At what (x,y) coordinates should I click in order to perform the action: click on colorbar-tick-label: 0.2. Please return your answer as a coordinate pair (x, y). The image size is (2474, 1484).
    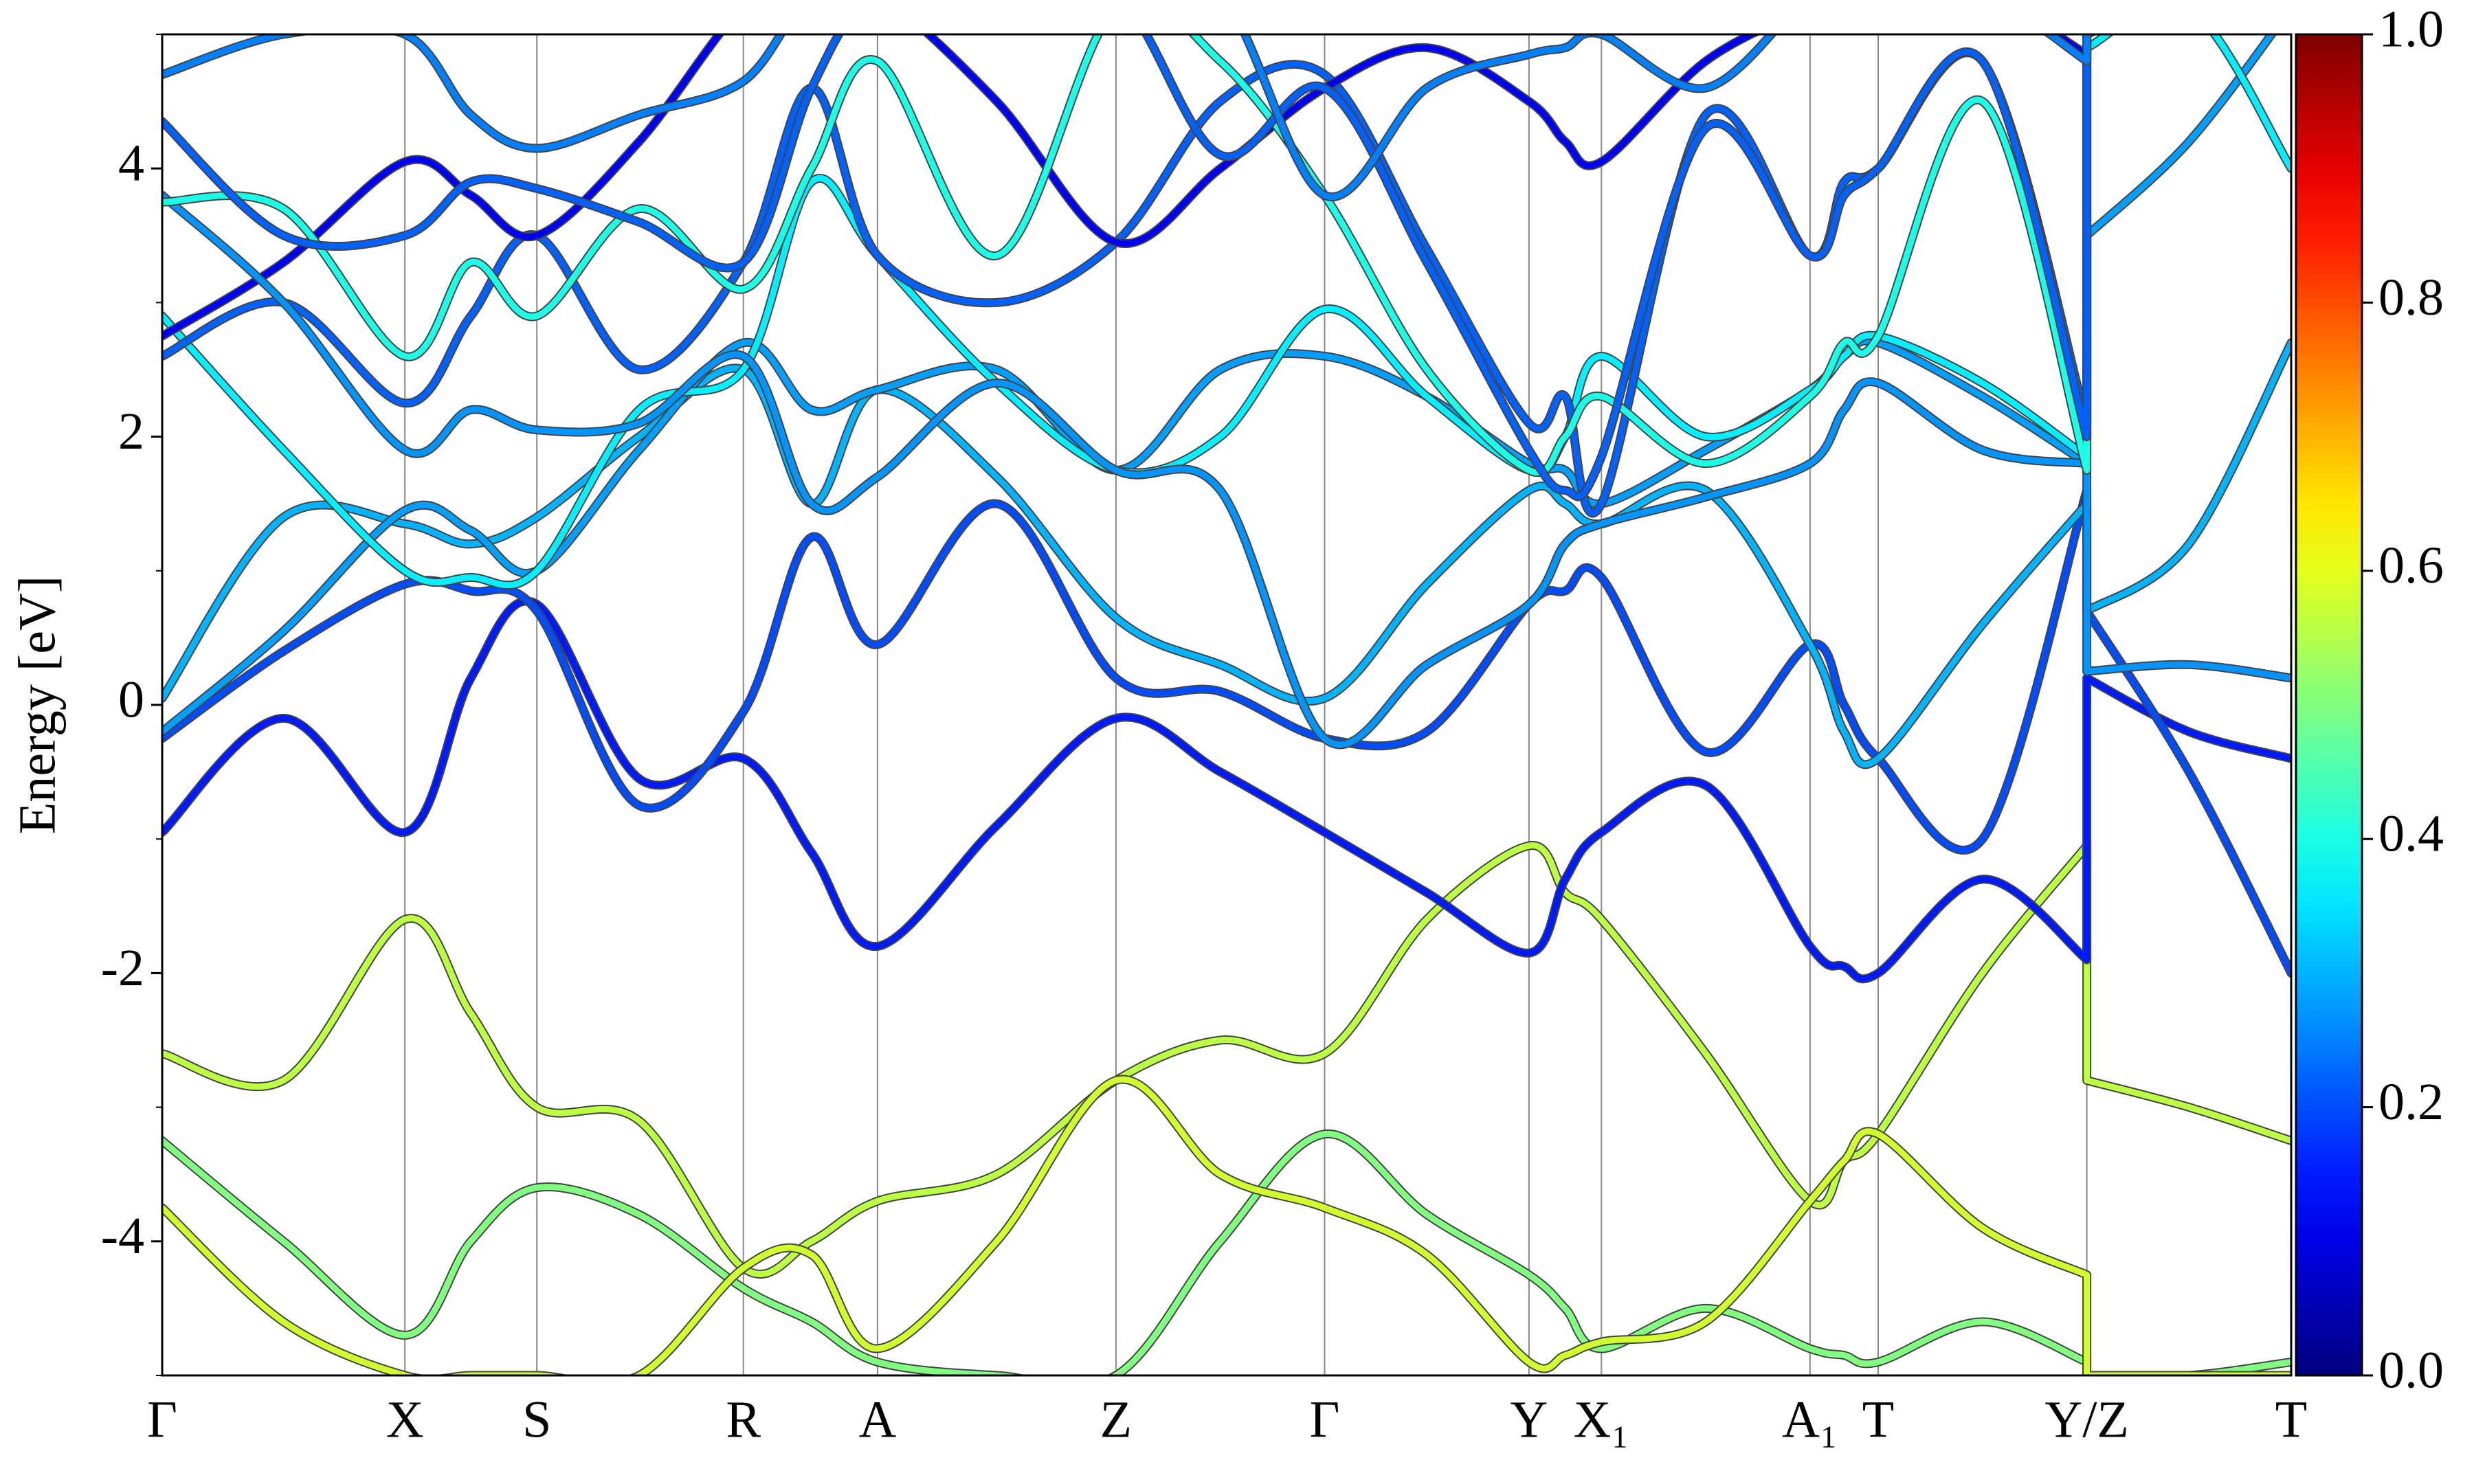
    Looking at the image, I should click on (2411, 1102).